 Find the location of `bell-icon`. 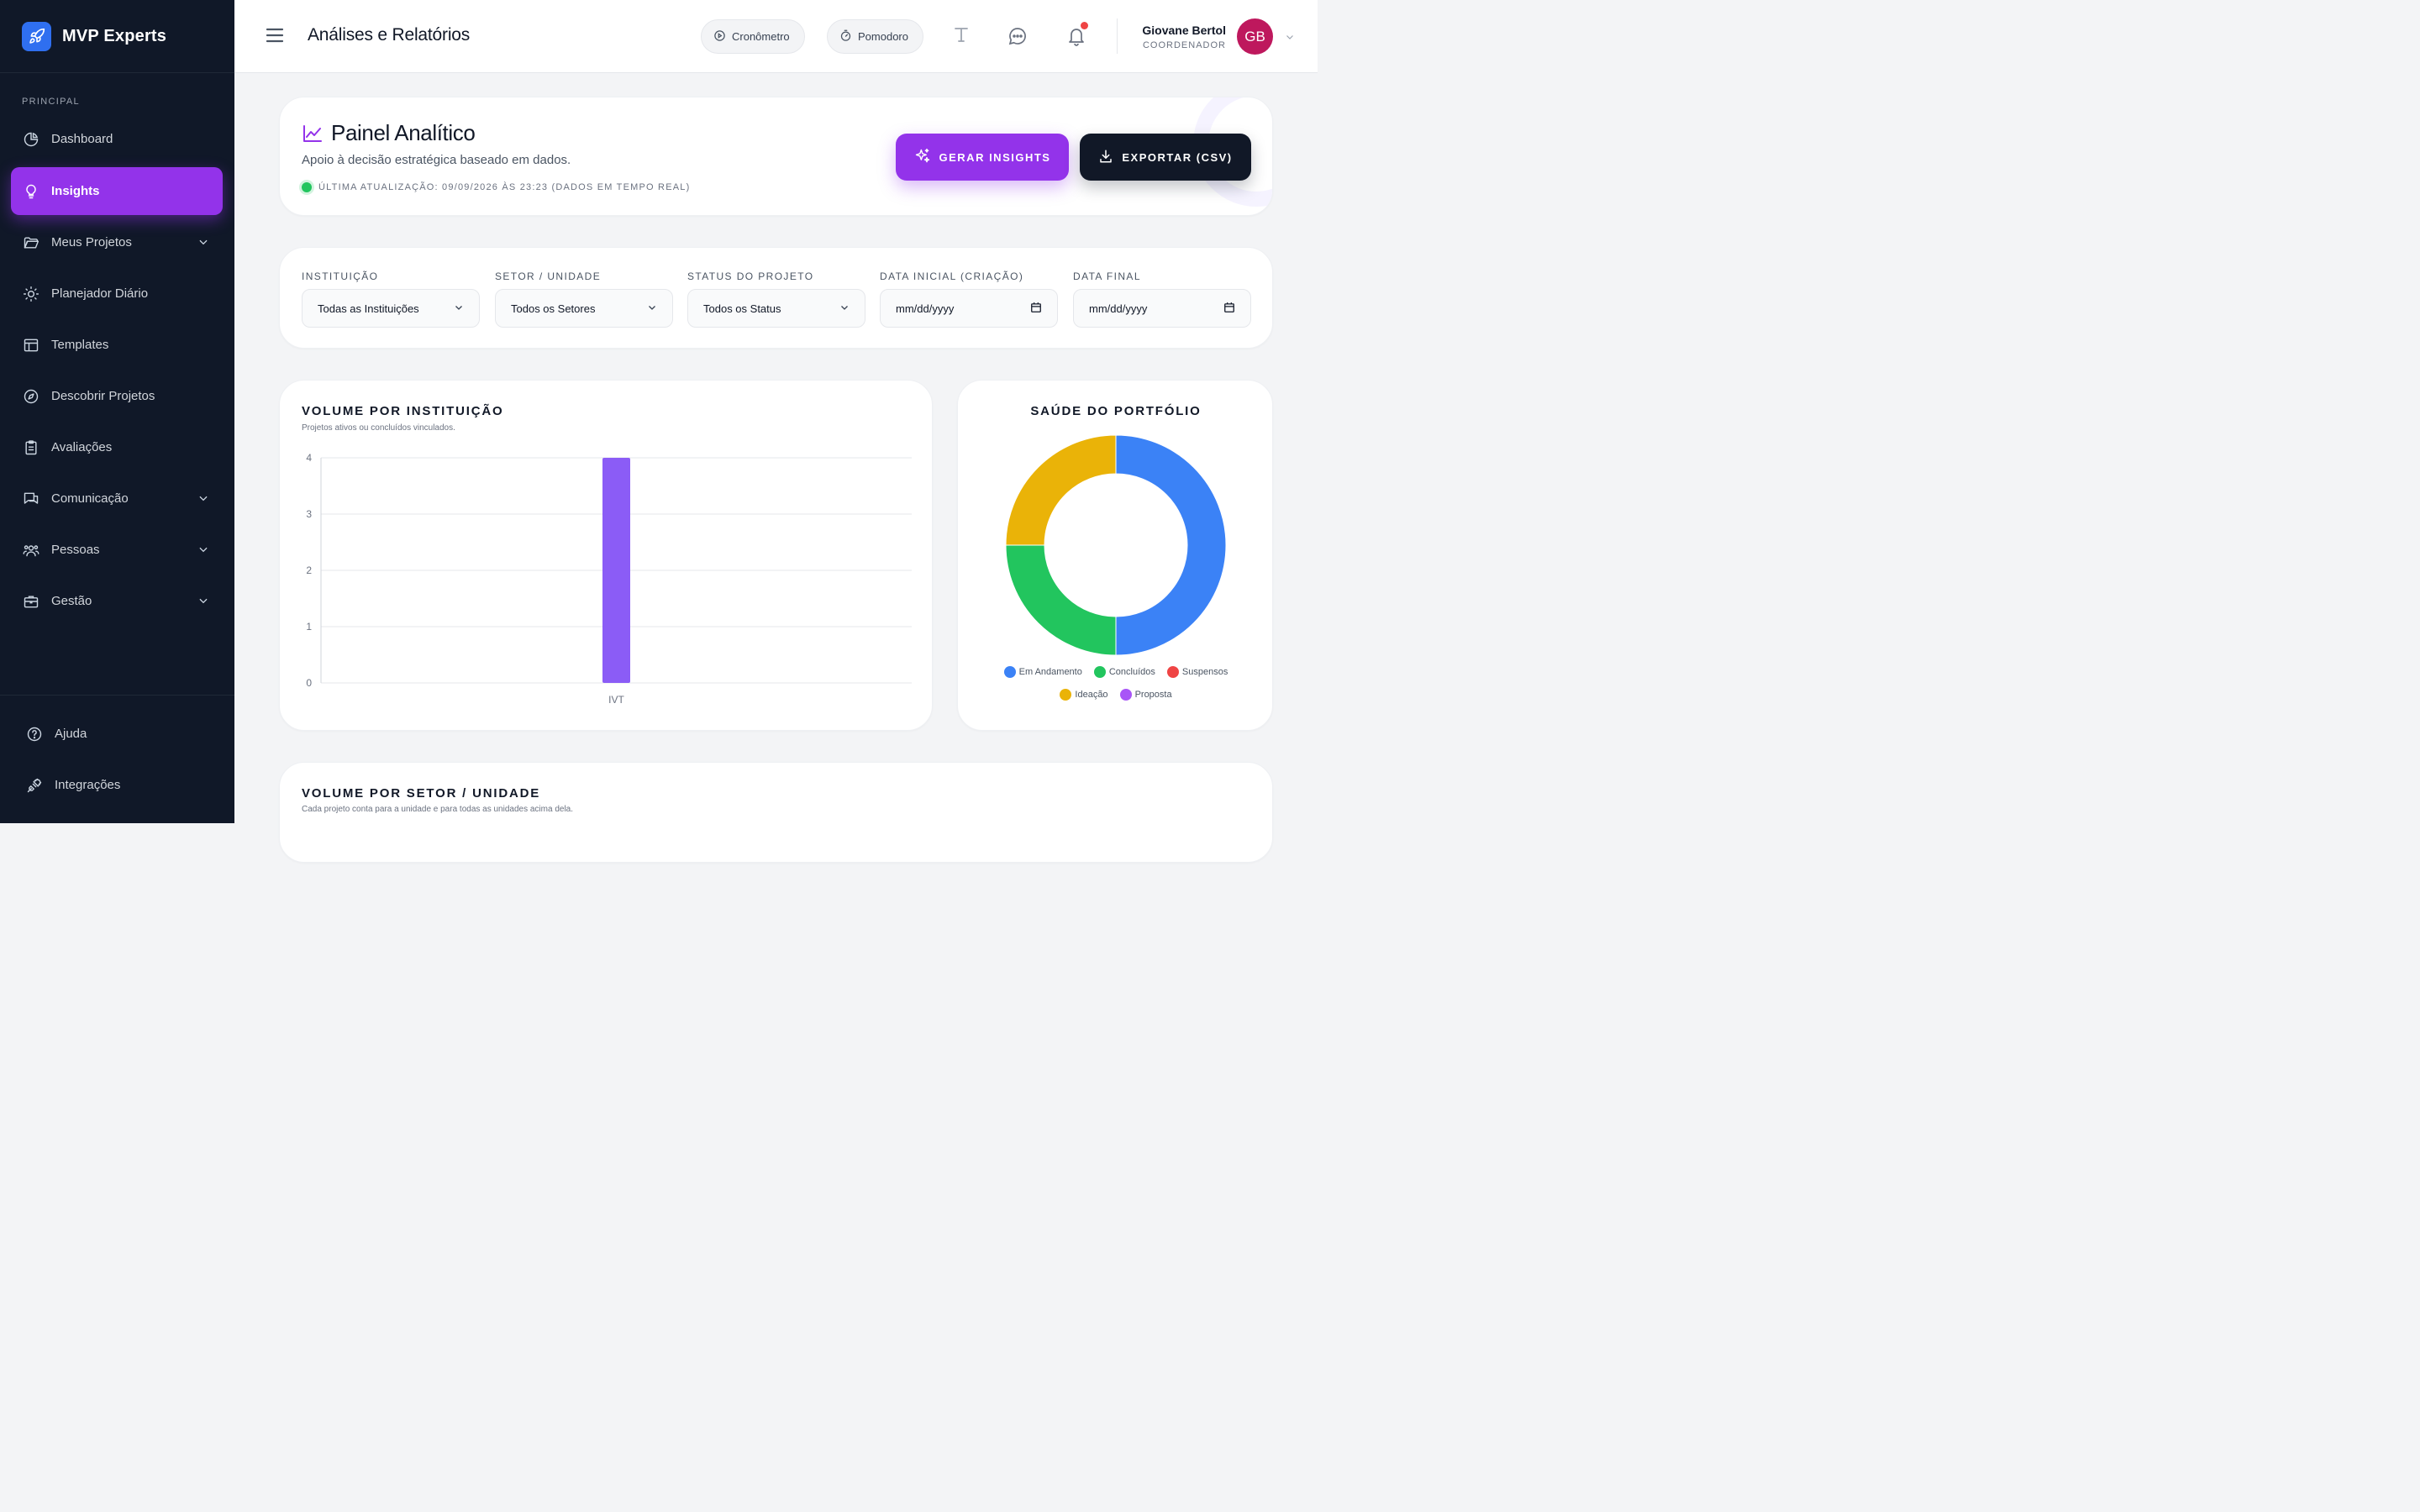

bell-icon is located at coordinates (1076, 38).